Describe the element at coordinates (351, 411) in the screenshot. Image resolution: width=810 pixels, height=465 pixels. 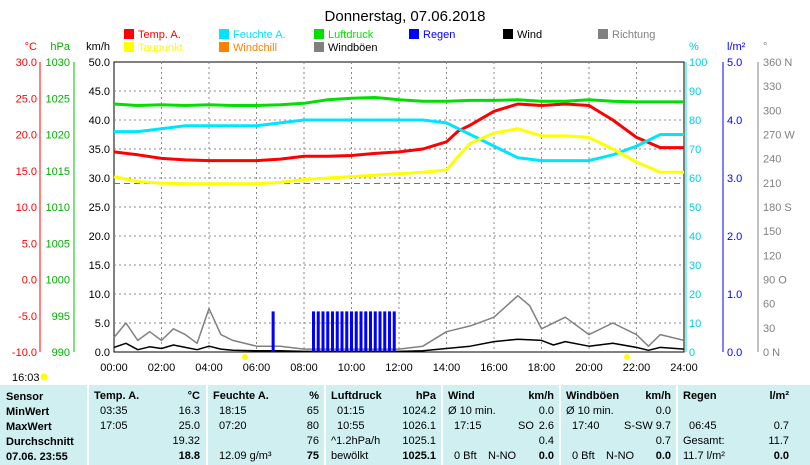
I see `pressure-min-time: 01:15` at that location.